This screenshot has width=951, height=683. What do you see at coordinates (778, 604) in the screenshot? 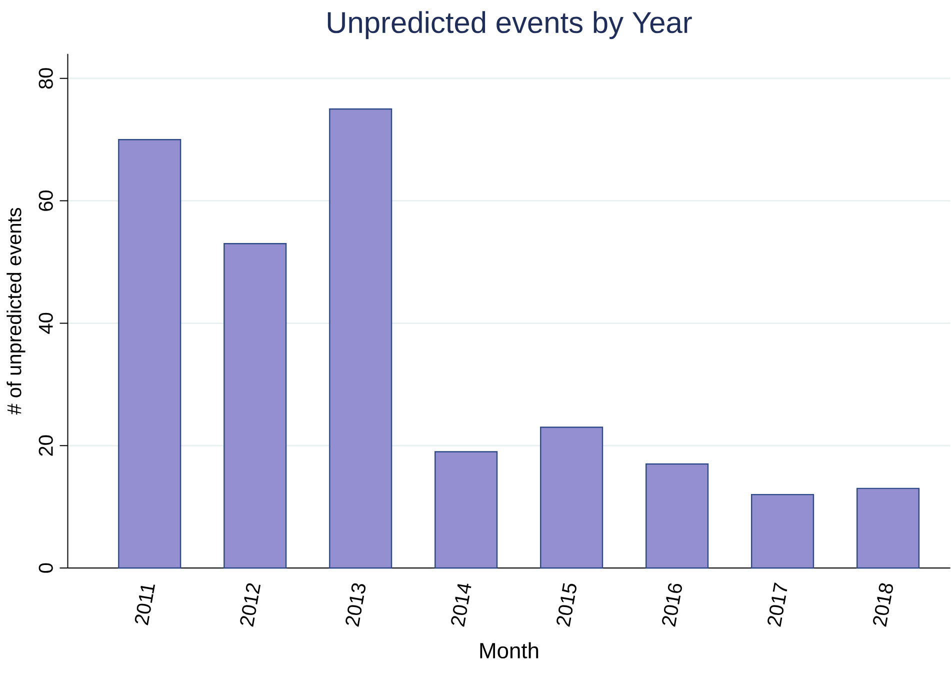
I see `x-tick-label: 2017` at bounding box center [778, 604].